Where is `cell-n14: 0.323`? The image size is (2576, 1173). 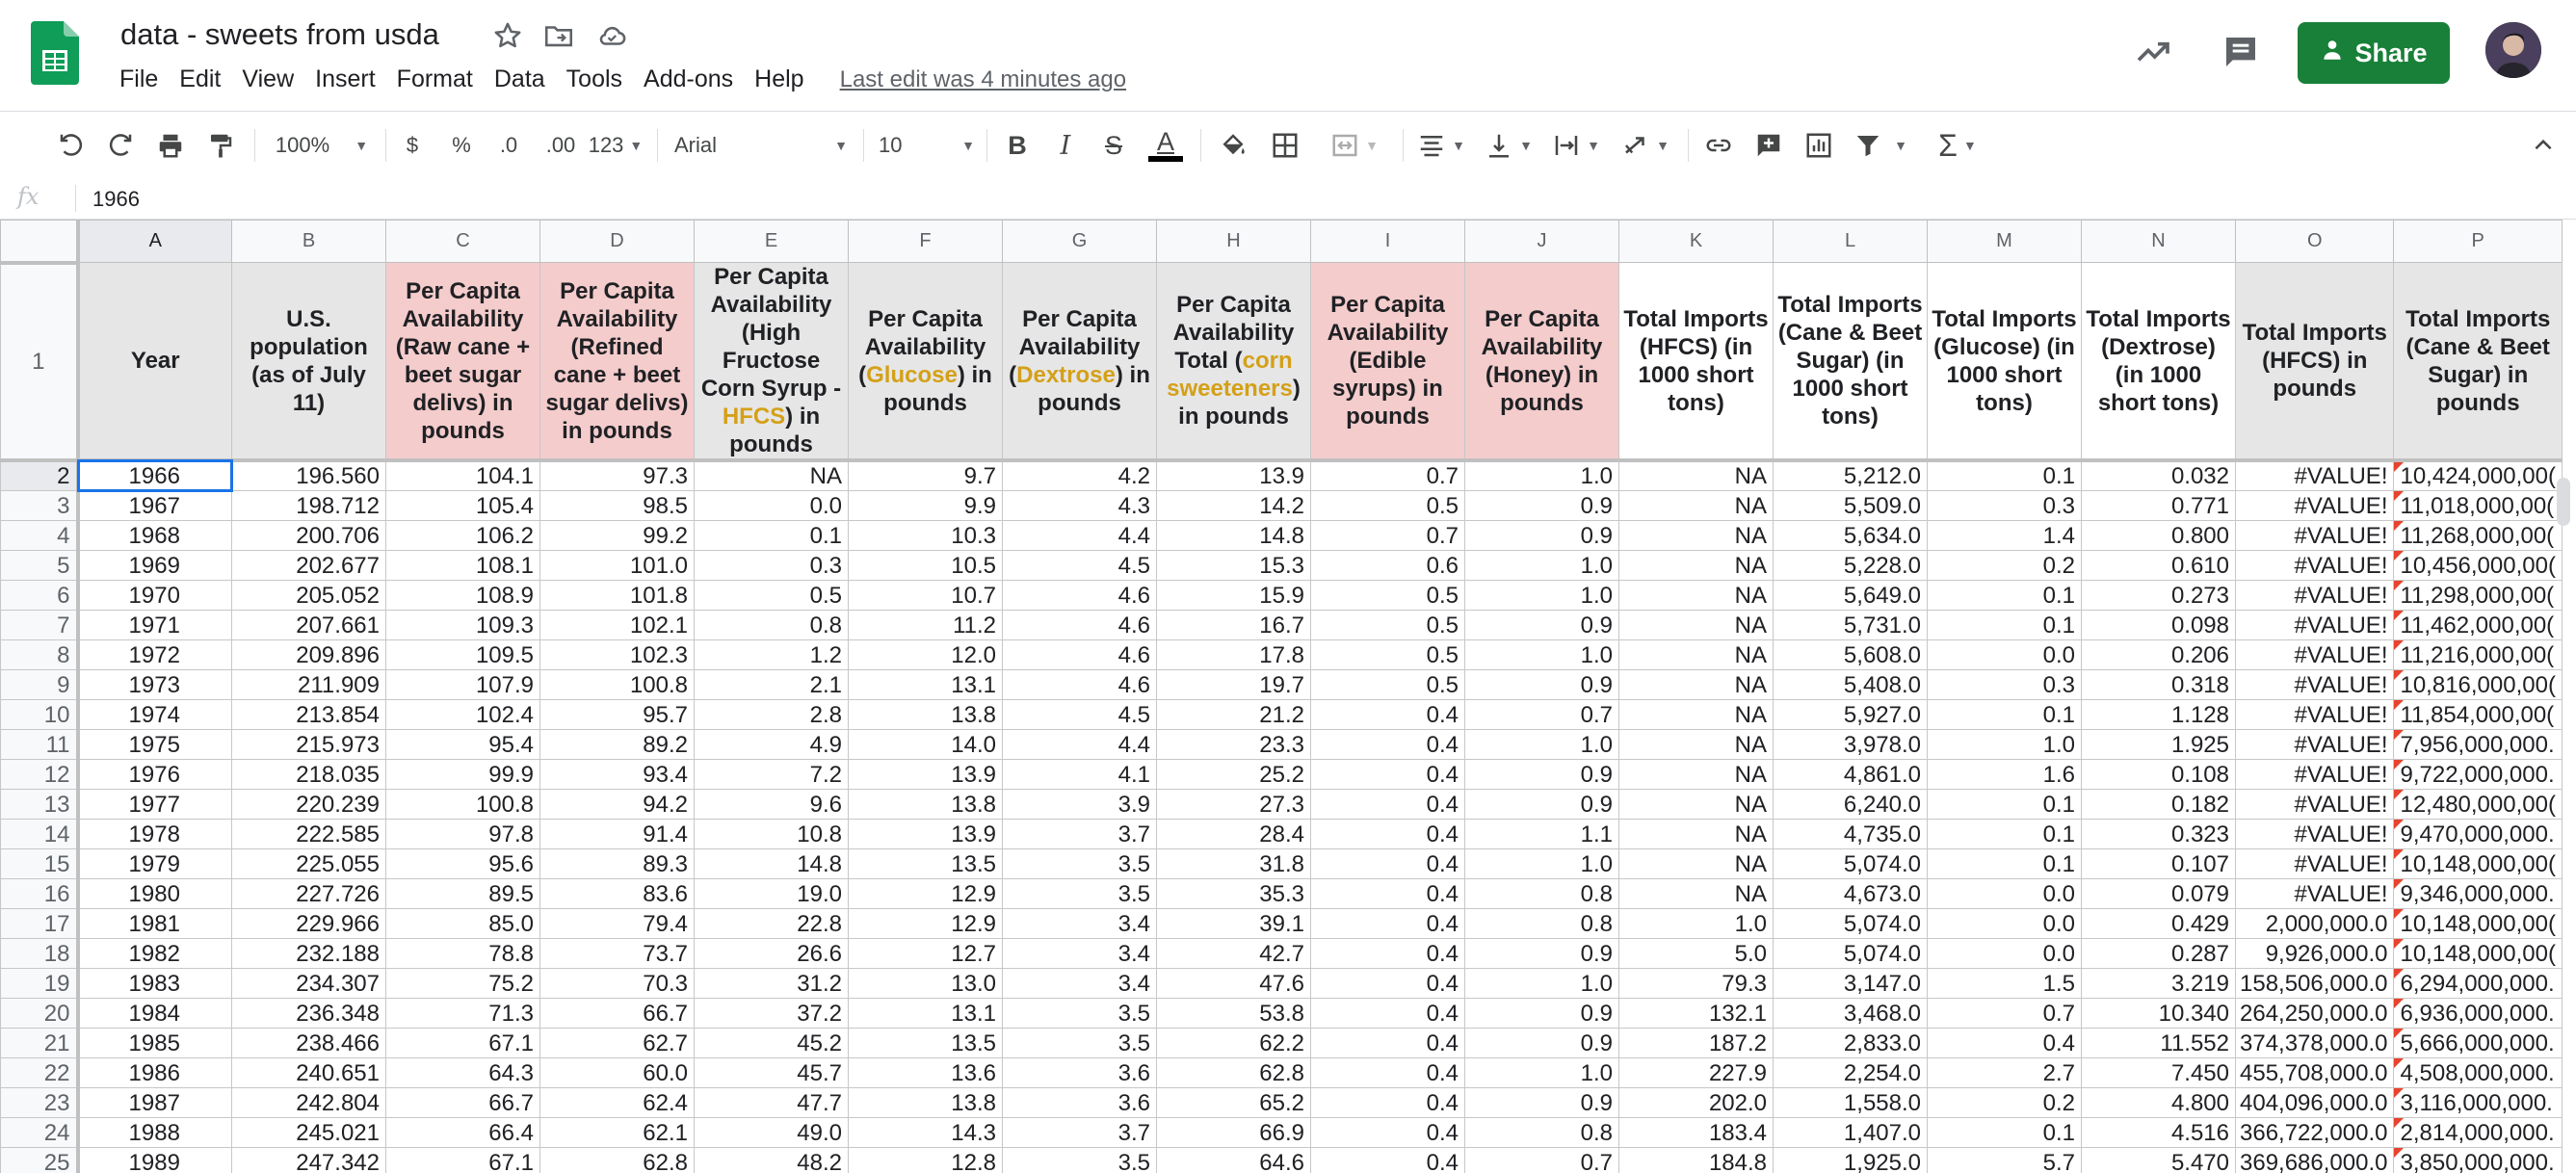 cell-n14: 0.323 is located at coordinates (2158, 834).